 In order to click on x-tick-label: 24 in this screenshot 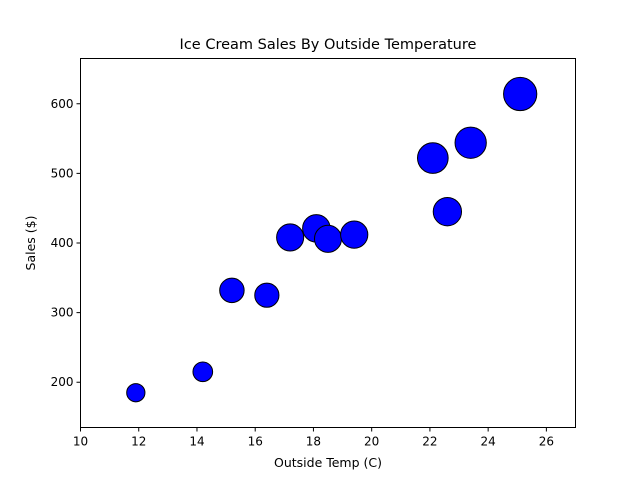, I will do `click(488, 442)`.